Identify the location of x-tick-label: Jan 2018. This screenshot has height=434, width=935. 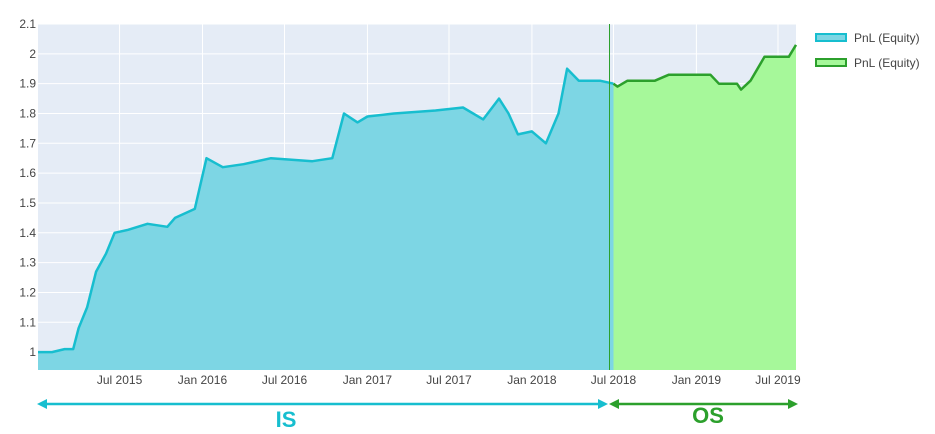
(532, 380).